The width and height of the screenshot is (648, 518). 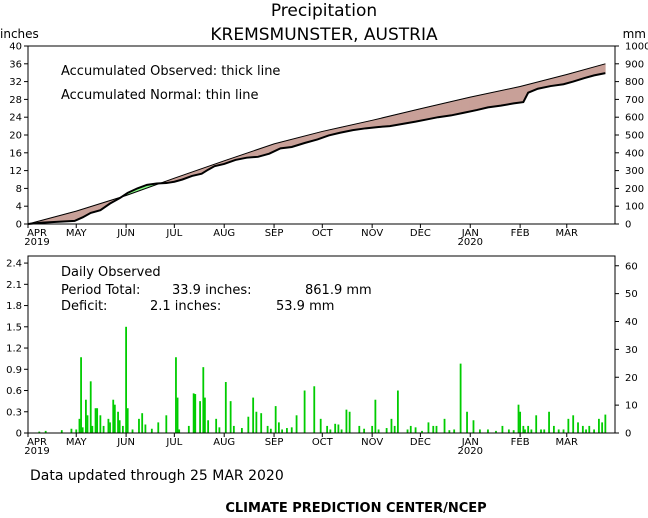 What do you see at coordinates (634, 100) in the screenshot?
I see `right-tick-label: 700` at bounding box center [634, 100].